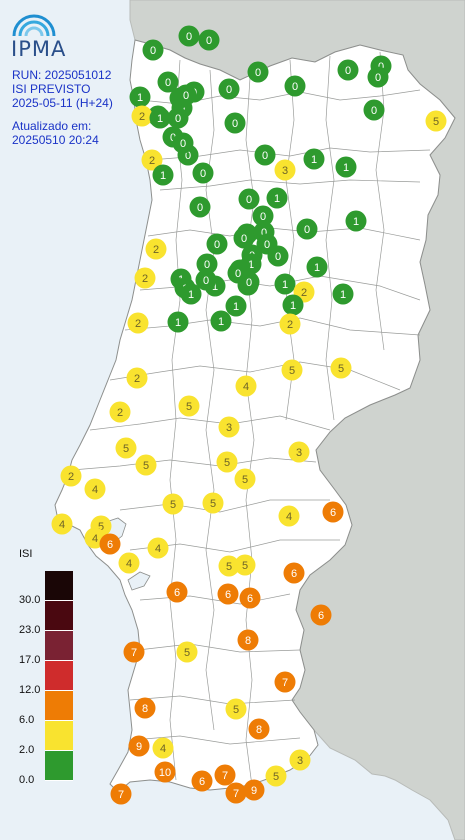 The height and width of the screenshot is (840, 465). What do you see at coordinates (139, 581) in the screenshot?
I see `sado-estuary` at bounding box center [139, 581].